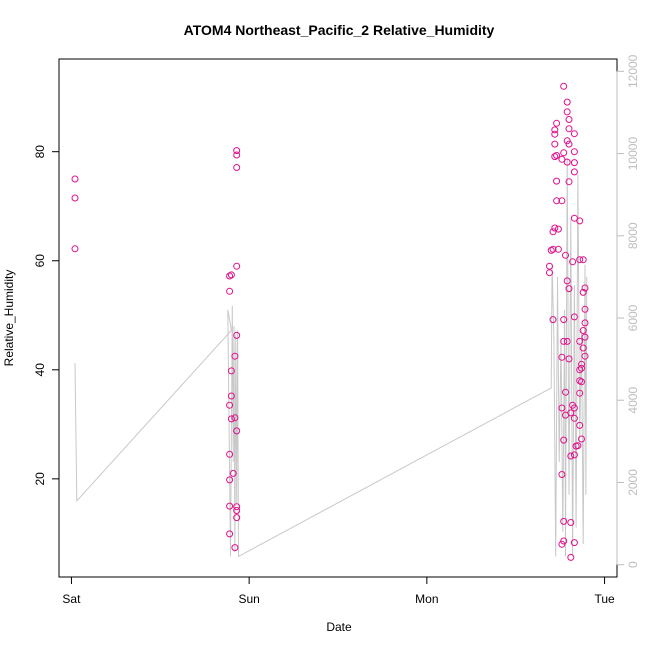 The image size is (650, 650). Describe the element at coordinates (633, 154) in the screenshot. I see `y2-tick-label: 10000` at that location.